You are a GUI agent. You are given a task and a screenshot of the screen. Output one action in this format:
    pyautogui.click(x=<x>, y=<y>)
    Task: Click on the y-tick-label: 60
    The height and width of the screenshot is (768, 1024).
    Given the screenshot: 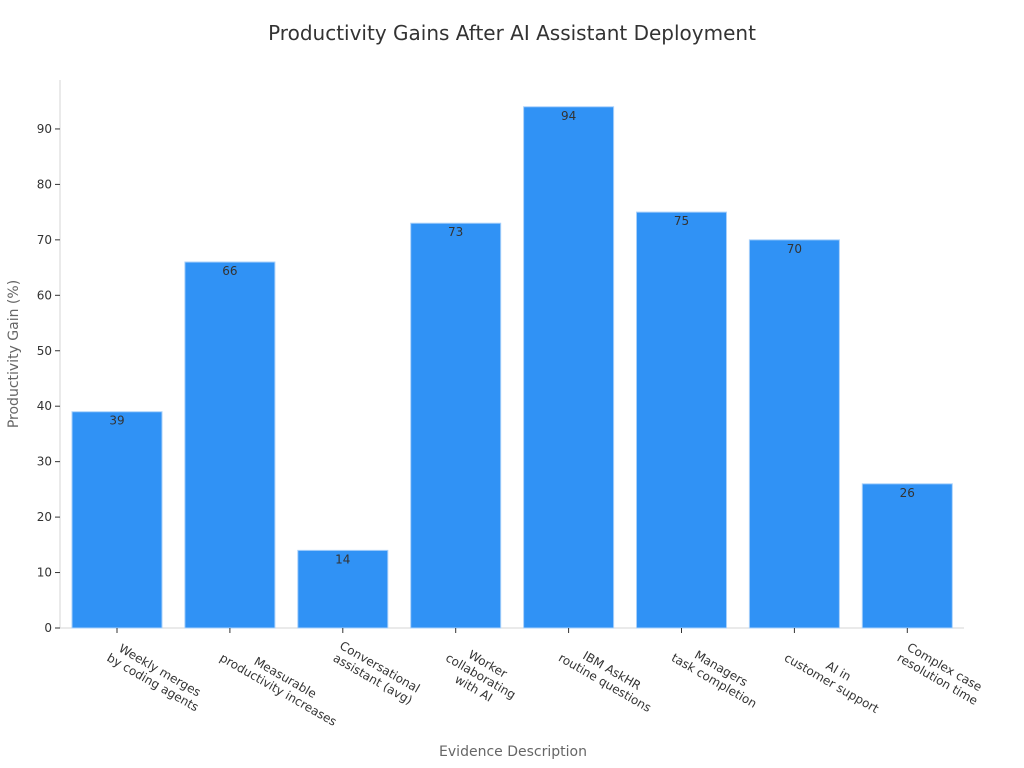 What is the action you would take?
    pyautogui.click(x=44, y=295)
    